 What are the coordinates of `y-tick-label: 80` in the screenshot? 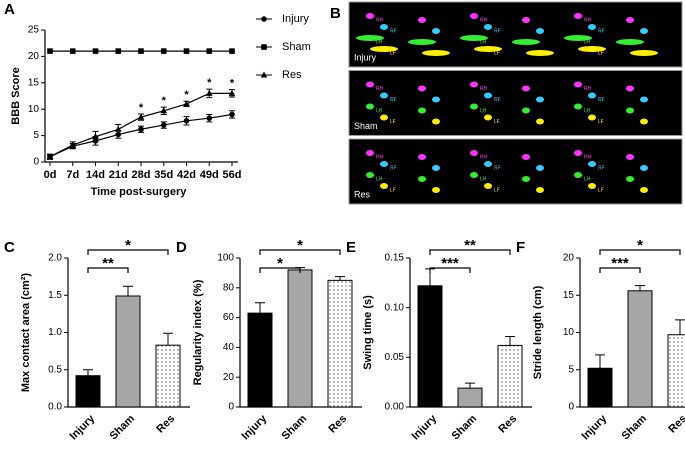 It's located at (229, 287).